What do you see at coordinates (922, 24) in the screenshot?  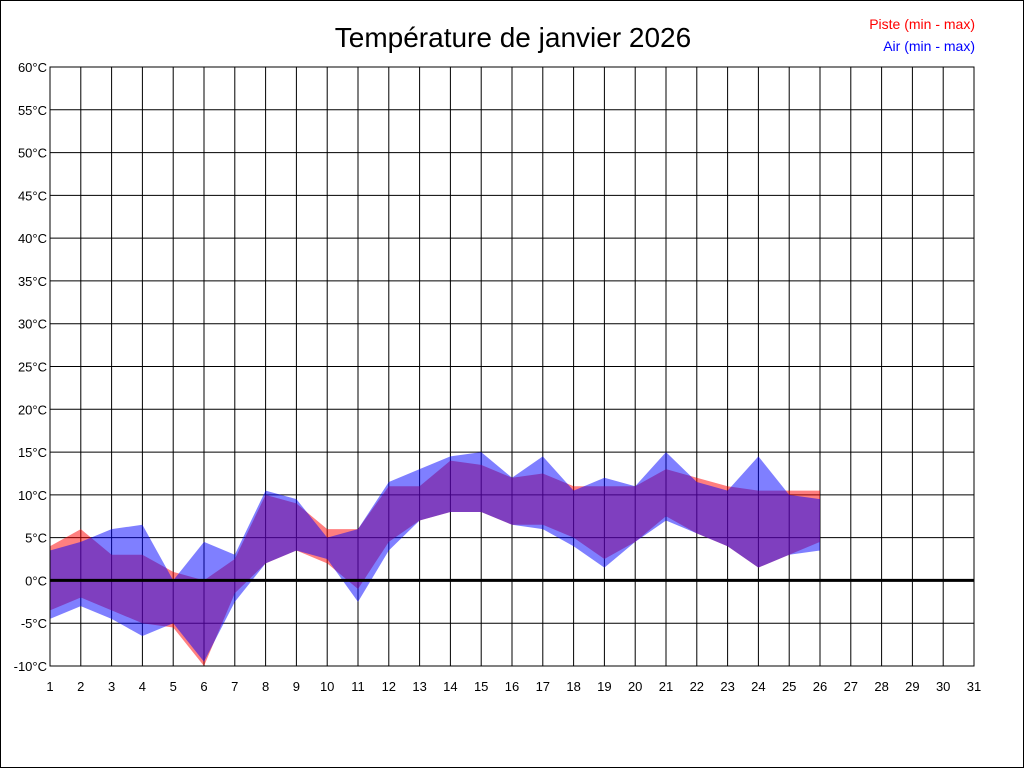 I see `legend-entry-piste: Piste (min - max)` at bounding box center [922, 24].